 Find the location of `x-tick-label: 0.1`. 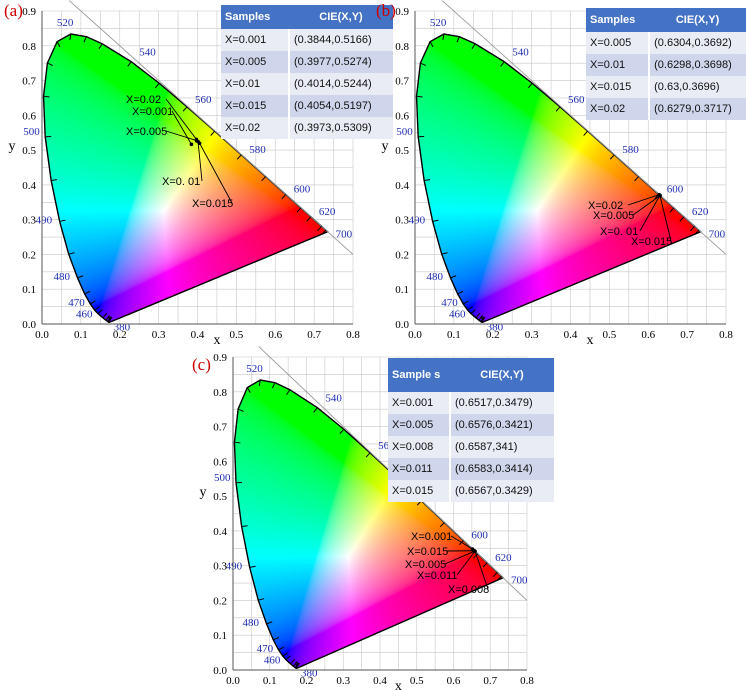

x-tick-label: 0.1 is located at coordinates (81, 335).